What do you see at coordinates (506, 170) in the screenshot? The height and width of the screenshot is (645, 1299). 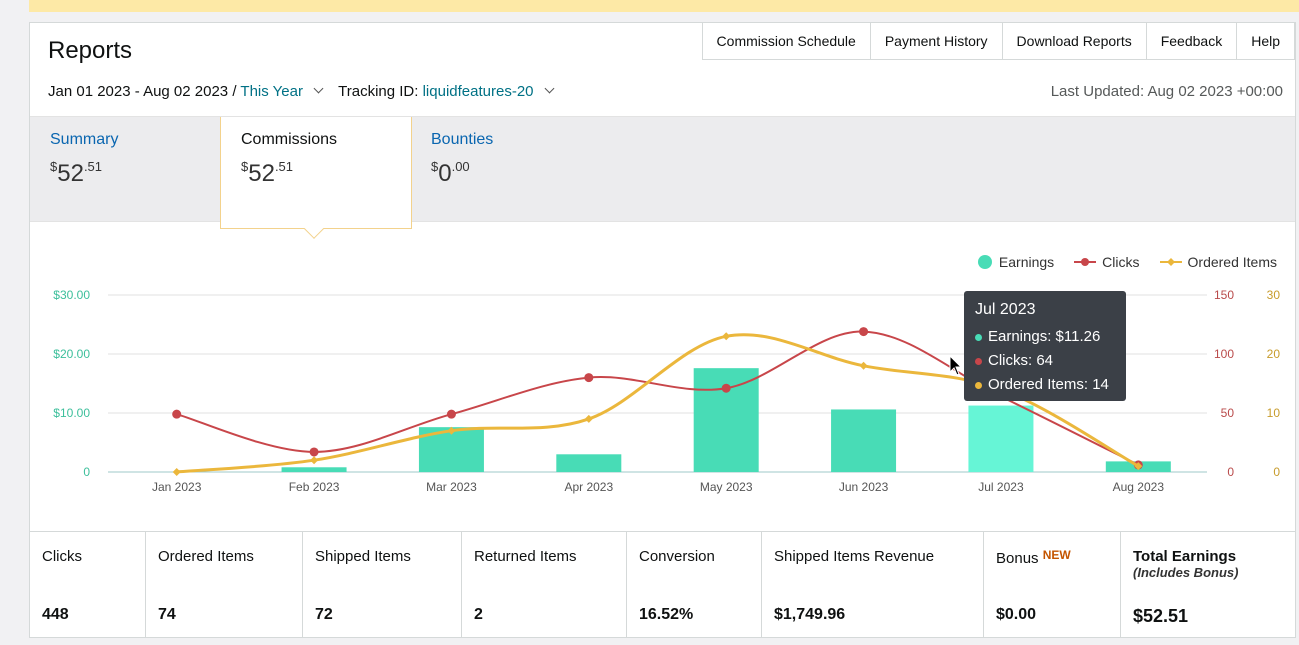 I see `tab-bounties: Bounties $0.00` at bounding box center [506, 170].